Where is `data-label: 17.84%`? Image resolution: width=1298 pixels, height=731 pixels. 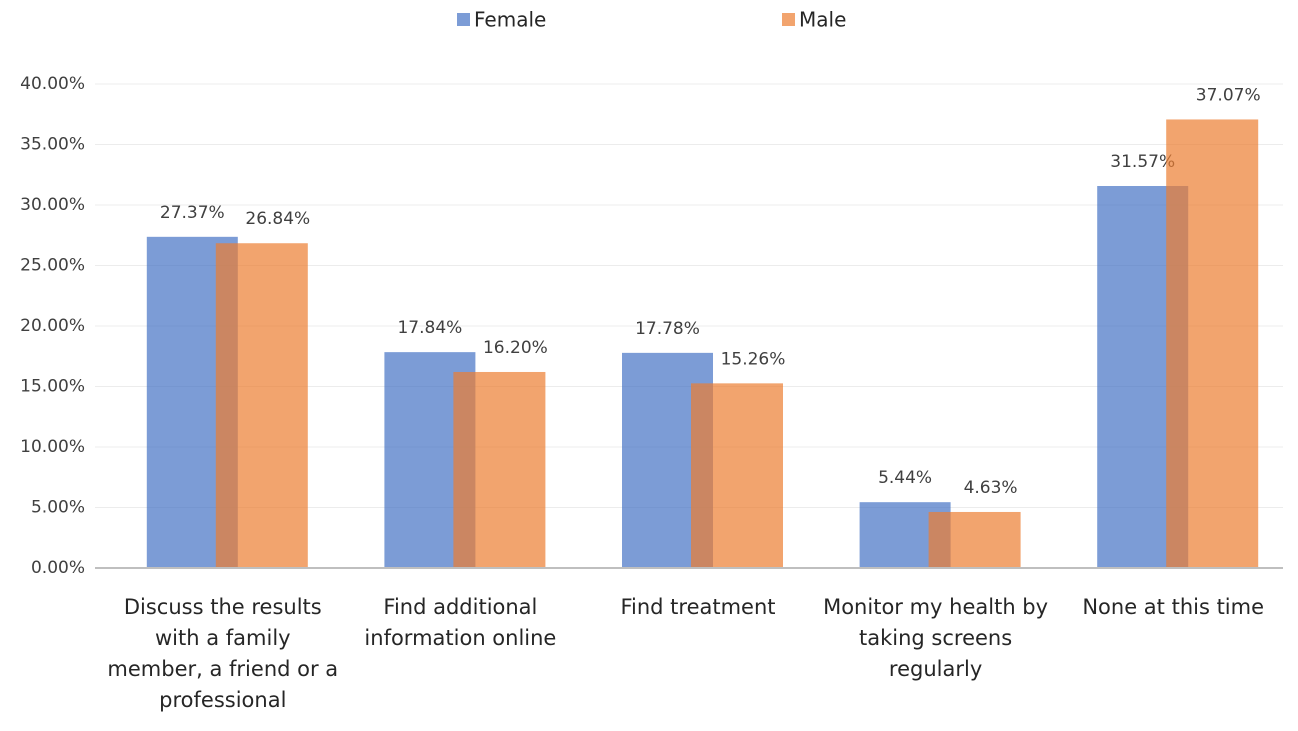 data-label: 17.84% is located at coordinates (429, 328).